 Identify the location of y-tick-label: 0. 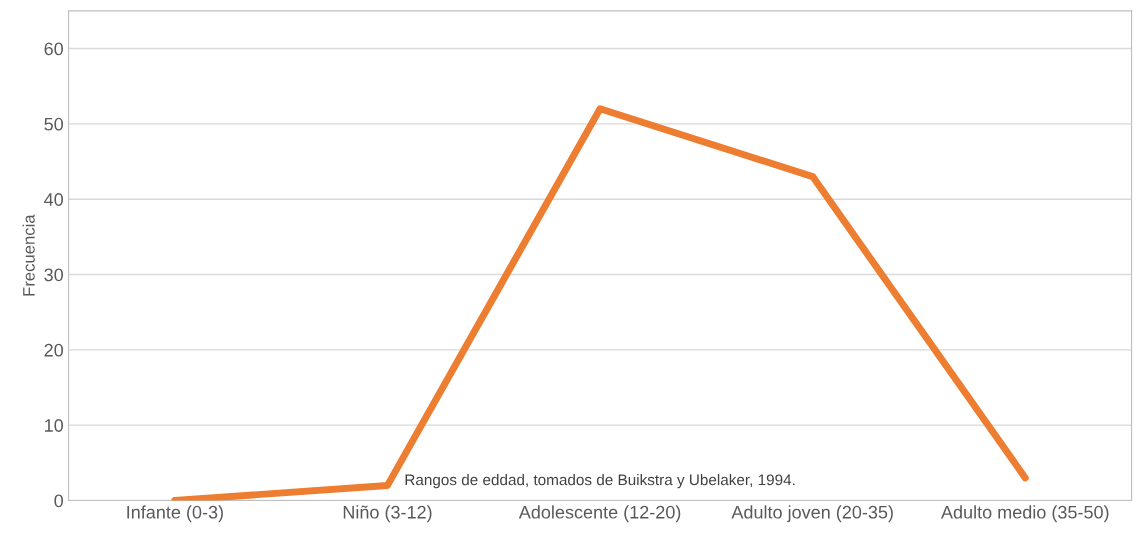
(59, 501).